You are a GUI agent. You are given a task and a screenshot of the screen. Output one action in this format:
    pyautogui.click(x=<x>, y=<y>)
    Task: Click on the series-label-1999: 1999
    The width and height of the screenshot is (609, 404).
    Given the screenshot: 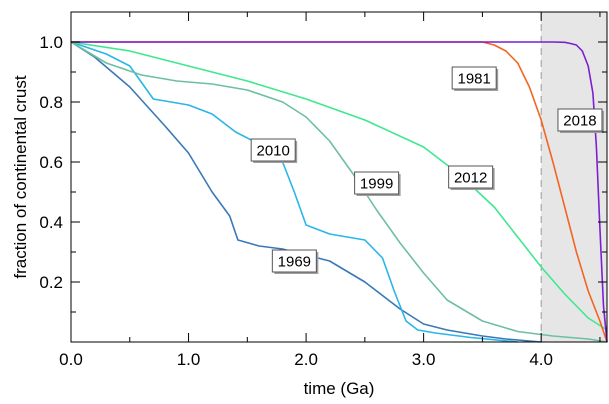 What is the action you would take?
    pyautogui.click(x=377, y=183)
    